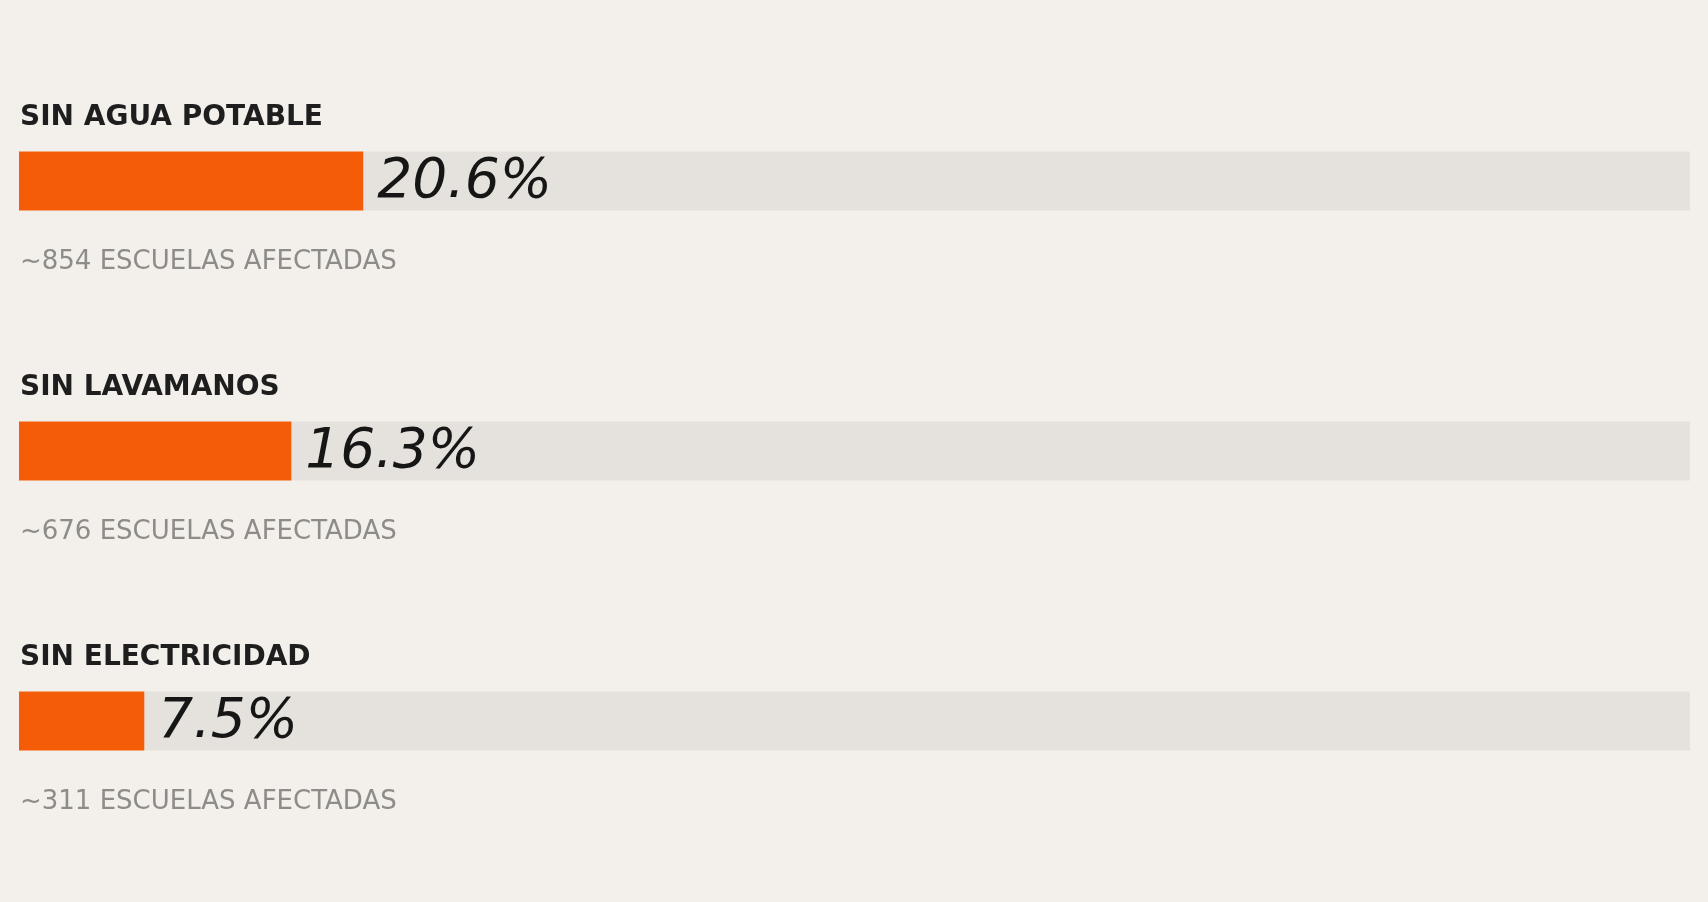 This screenshot has height=902, width=1708. I want to click on annotation: ~854 ESCUELAS AFECTADAS, so click(208, 260).